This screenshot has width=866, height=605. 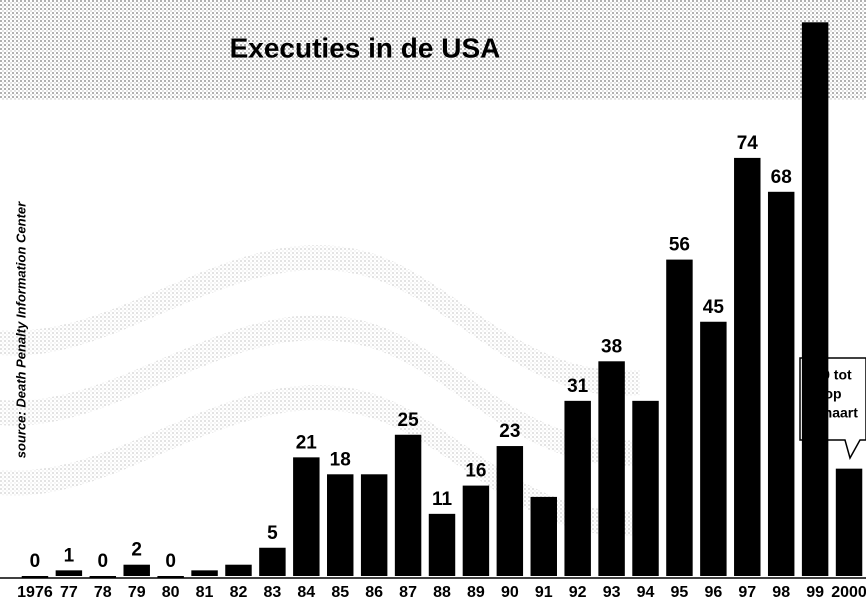 What do you see at coordinates (35, 592) in the screenshot?
I see `x-tick-label: 1976` at bounding box center [35, 592].